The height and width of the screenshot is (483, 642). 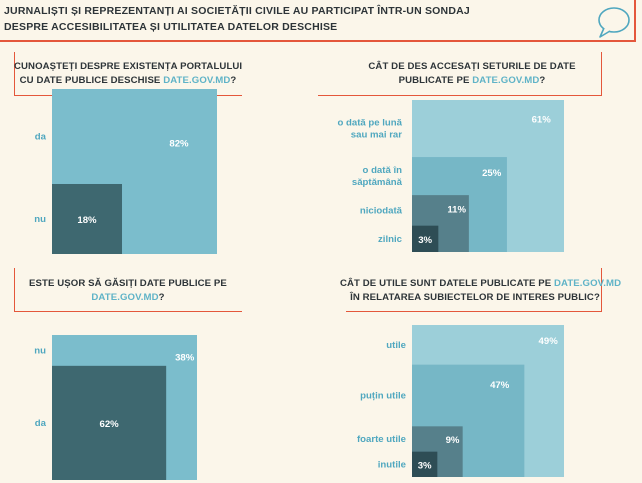 I want to click on category-label-1-2: niciodată, so click(x=381, y=210).